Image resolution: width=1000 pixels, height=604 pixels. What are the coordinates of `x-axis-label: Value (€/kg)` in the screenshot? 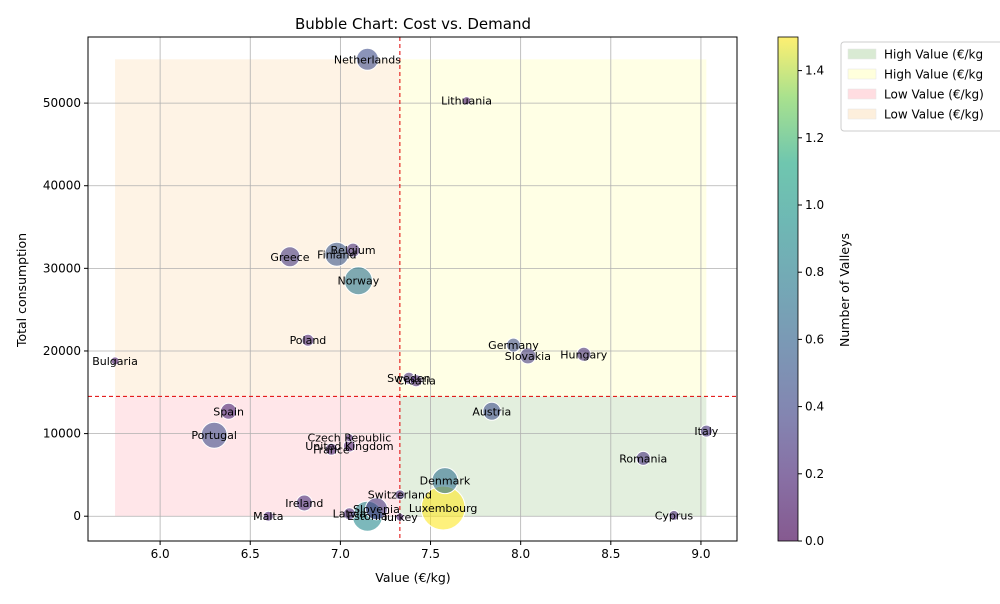 It's located at (412, 577).